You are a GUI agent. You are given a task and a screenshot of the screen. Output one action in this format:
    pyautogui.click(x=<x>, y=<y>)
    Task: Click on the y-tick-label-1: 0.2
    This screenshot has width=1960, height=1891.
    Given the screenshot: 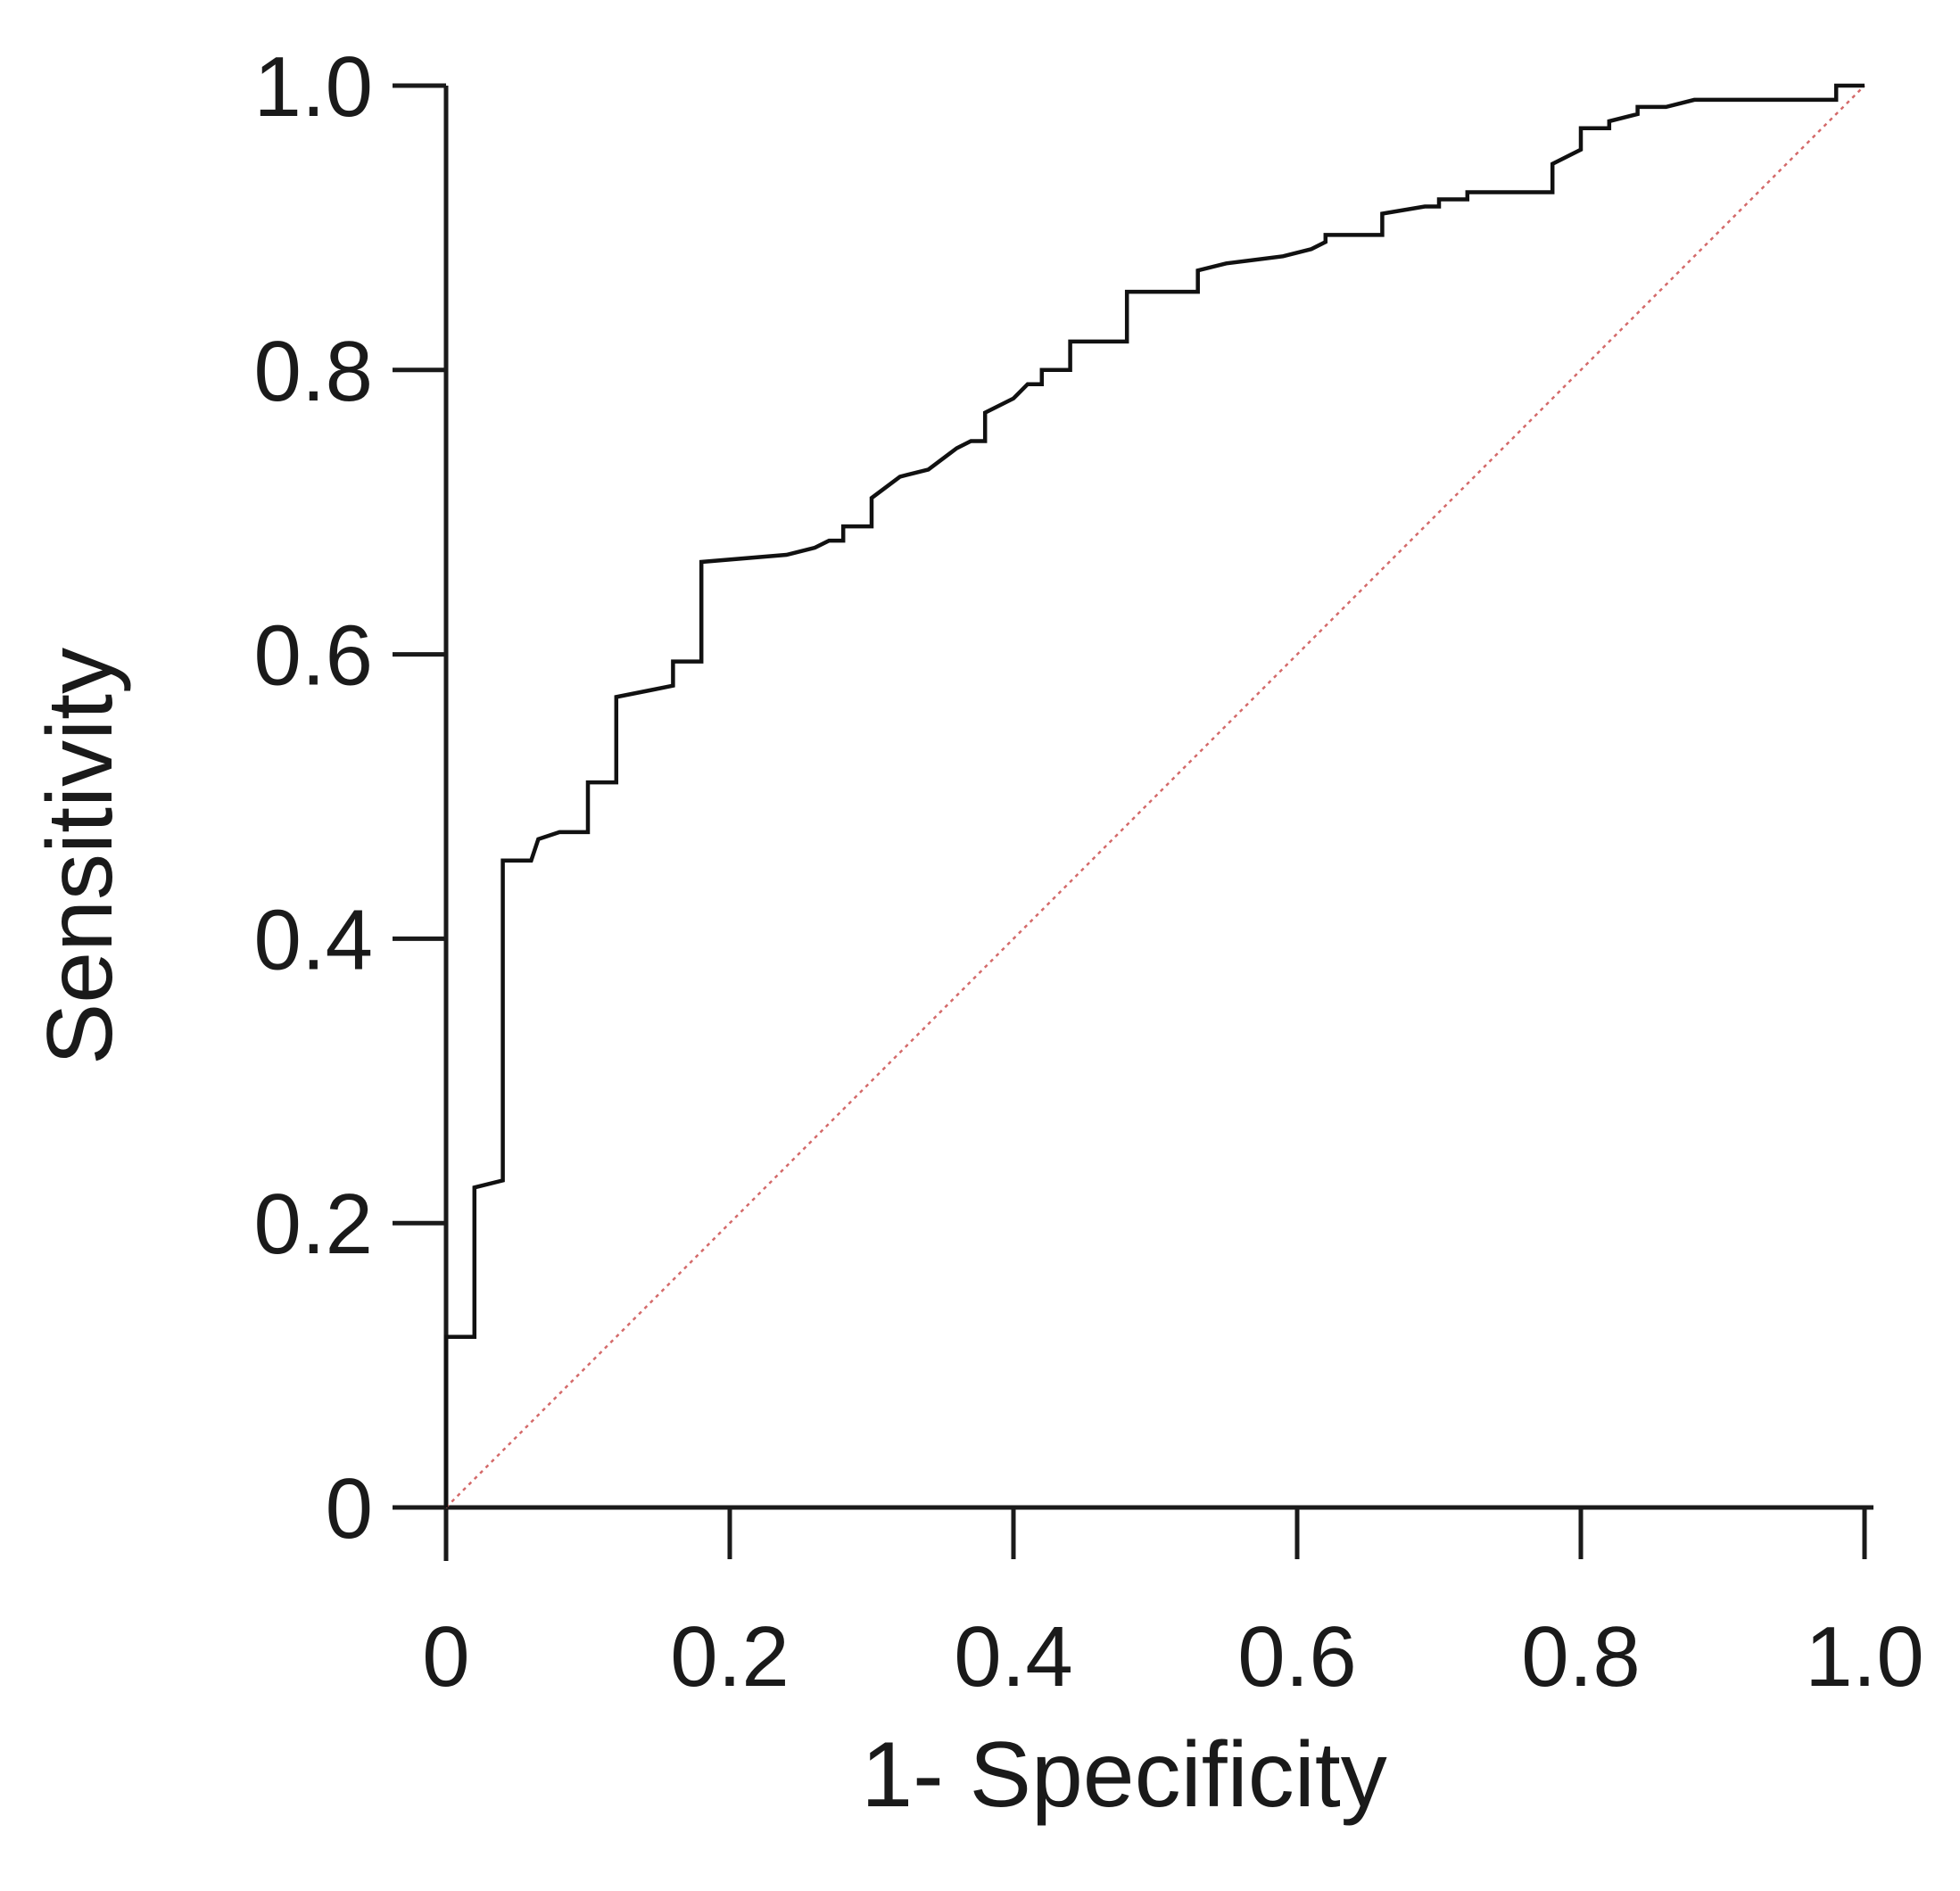 What is the action you would take?
    pyautogui.click(x=313, y=1224)
    